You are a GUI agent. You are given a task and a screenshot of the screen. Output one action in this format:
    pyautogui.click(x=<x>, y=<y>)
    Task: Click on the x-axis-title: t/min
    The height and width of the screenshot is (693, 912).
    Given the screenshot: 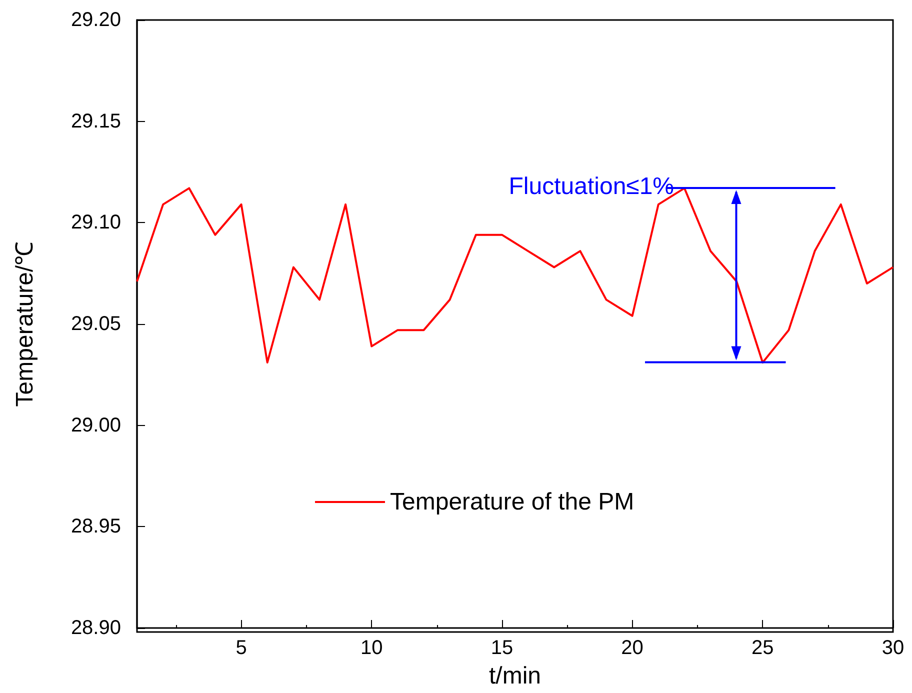 What is the action you would take?
    pyautogui.click(x=515, y=676)
    